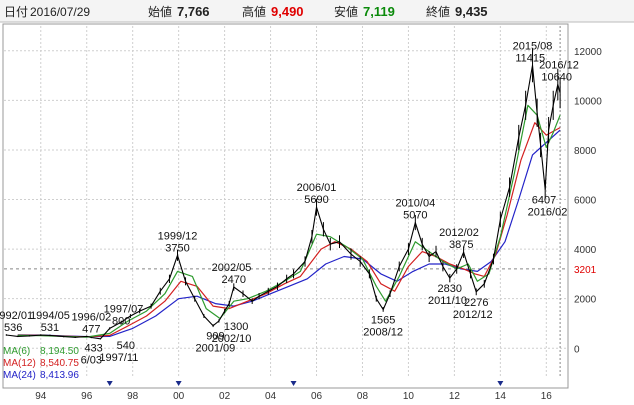 This screenshot has width=634, height=405. What do you see at coordinates (530, 58) in the screenshot?
I see `annotation-label: 11415` at bounding box center [530, 58].